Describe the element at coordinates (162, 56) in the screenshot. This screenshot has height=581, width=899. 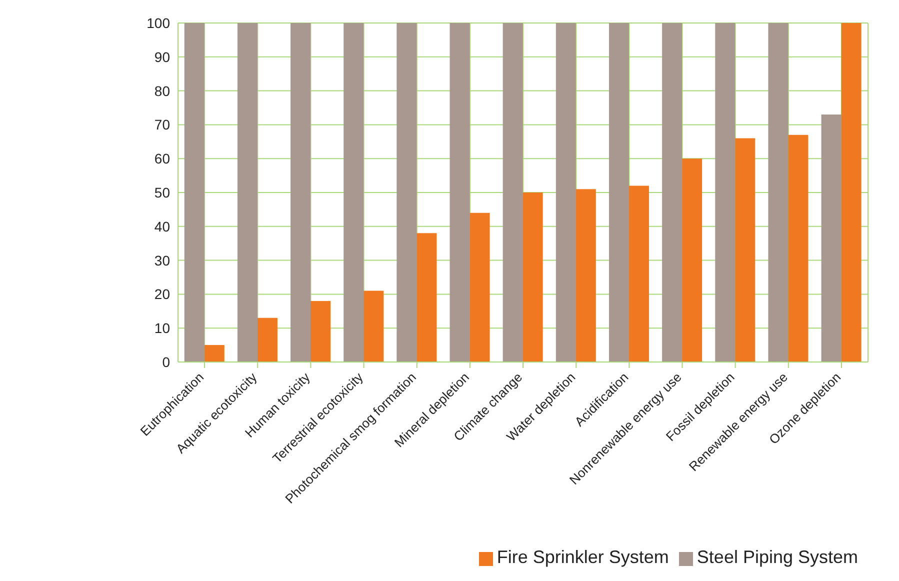
I see `y-tick-label: 90` at that location.